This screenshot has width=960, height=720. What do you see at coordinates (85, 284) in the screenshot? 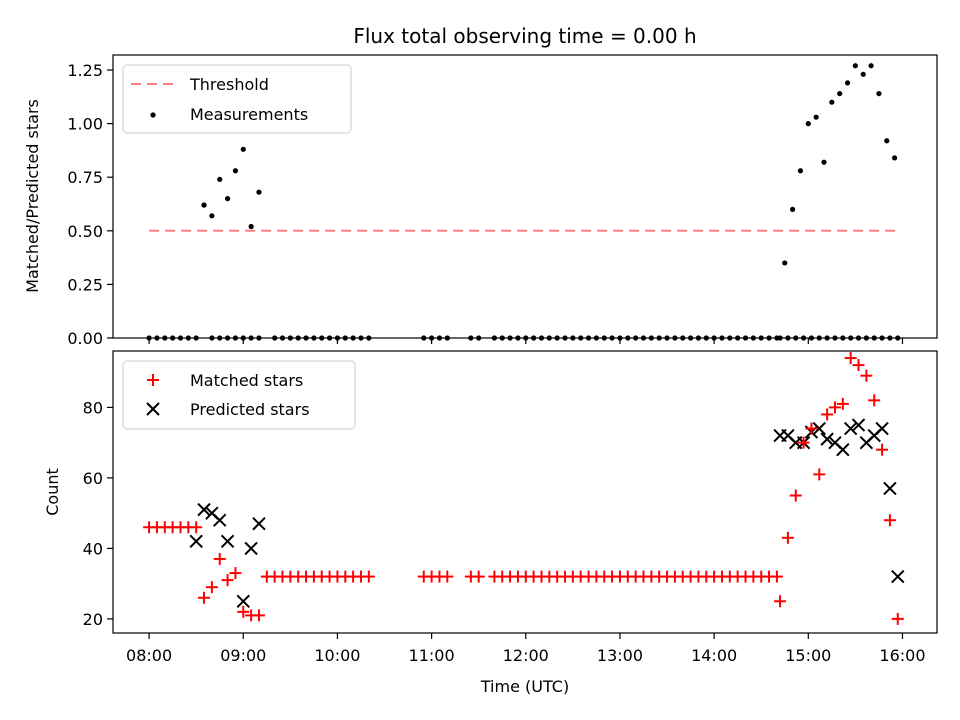
I see `top-y-tick-label: 0.25` at bounding box center [85, 284].